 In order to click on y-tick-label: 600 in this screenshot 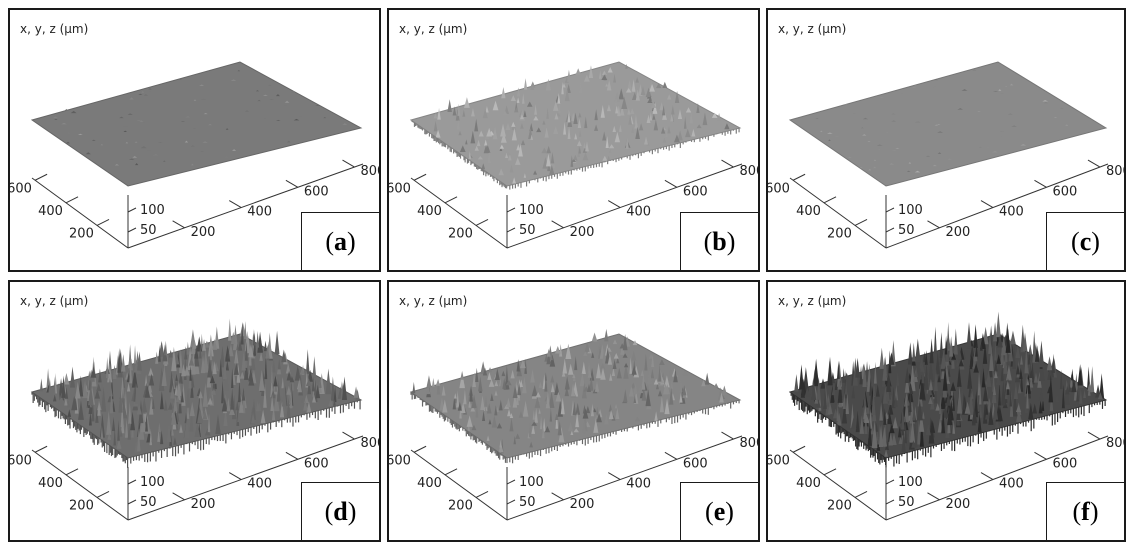, I will do `click(400, 188)`.